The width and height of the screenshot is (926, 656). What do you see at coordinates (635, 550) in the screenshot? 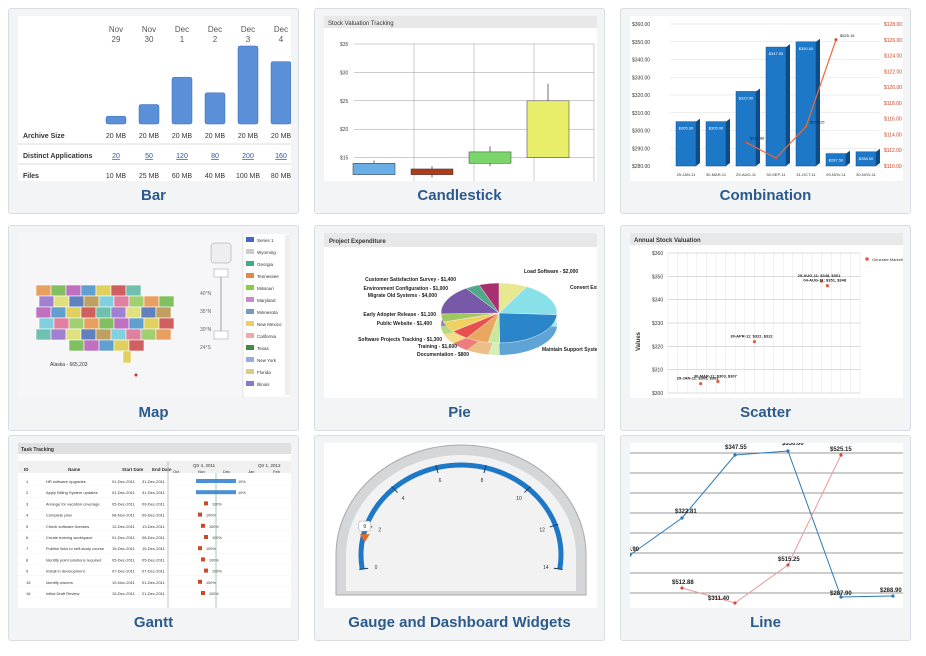
I see `line-data-label: $0.90` at bounding box center [635, 550].